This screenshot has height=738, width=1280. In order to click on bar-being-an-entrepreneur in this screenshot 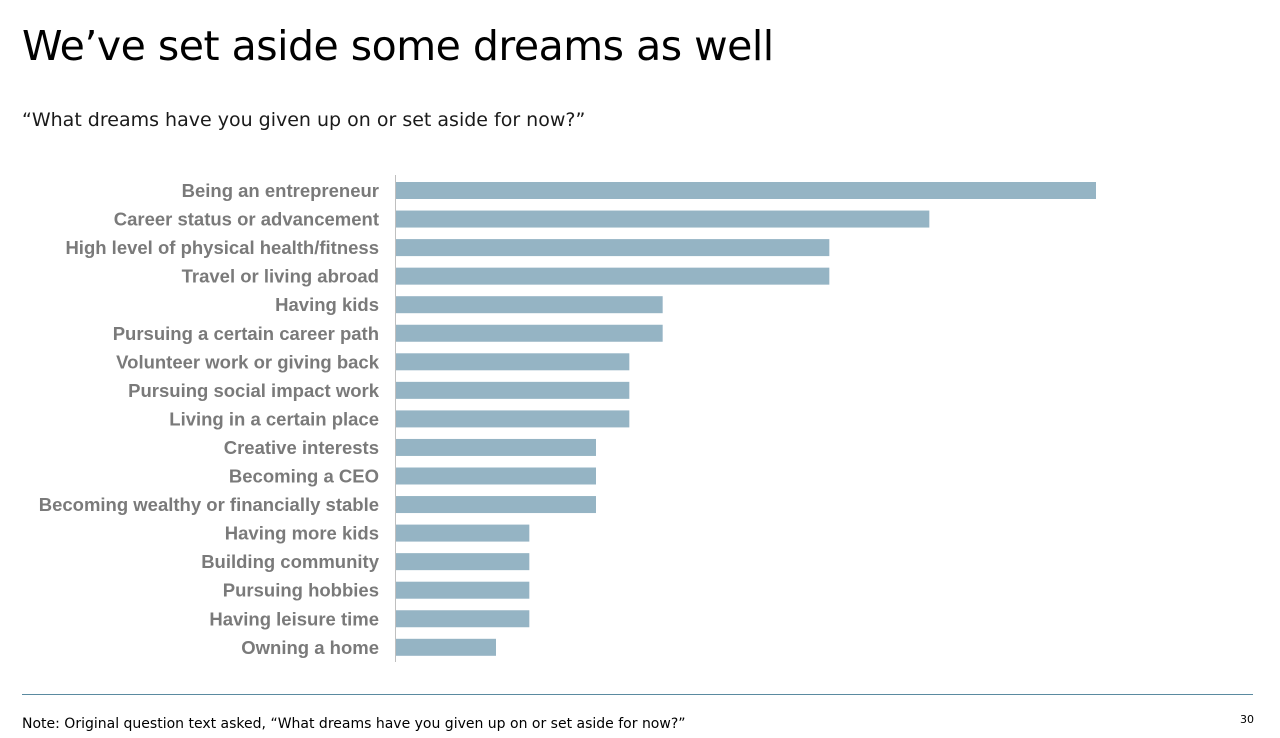, I will do `click(746, 190)`.